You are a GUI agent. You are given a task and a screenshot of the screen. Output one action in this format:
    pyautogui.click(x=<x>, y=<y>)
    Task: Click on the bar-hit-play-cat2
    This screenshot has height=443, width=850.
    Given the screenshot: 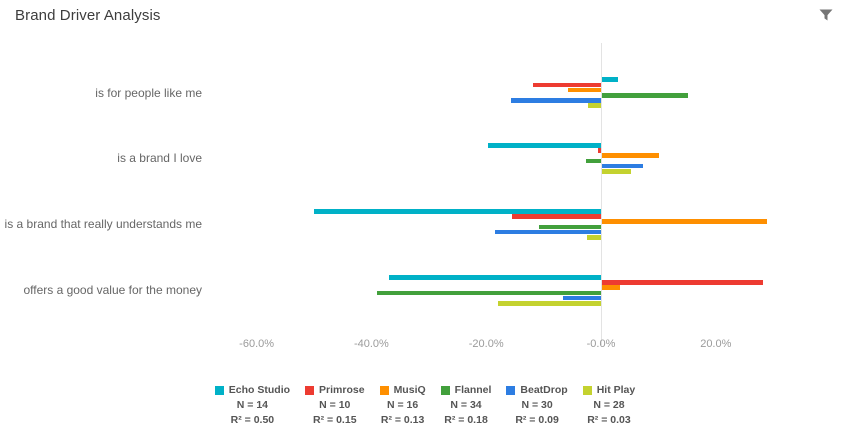 What is the action you would take?
    pyautogui.click(x=617, y=171)
    